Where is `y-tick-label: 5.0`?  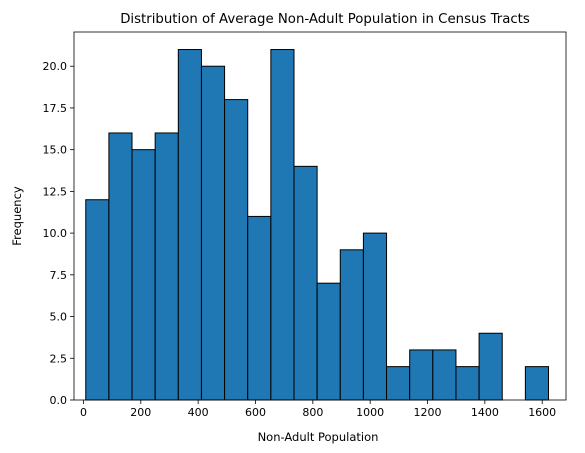 y-tick-label: 5.0 is located at coordinates (59, 317).